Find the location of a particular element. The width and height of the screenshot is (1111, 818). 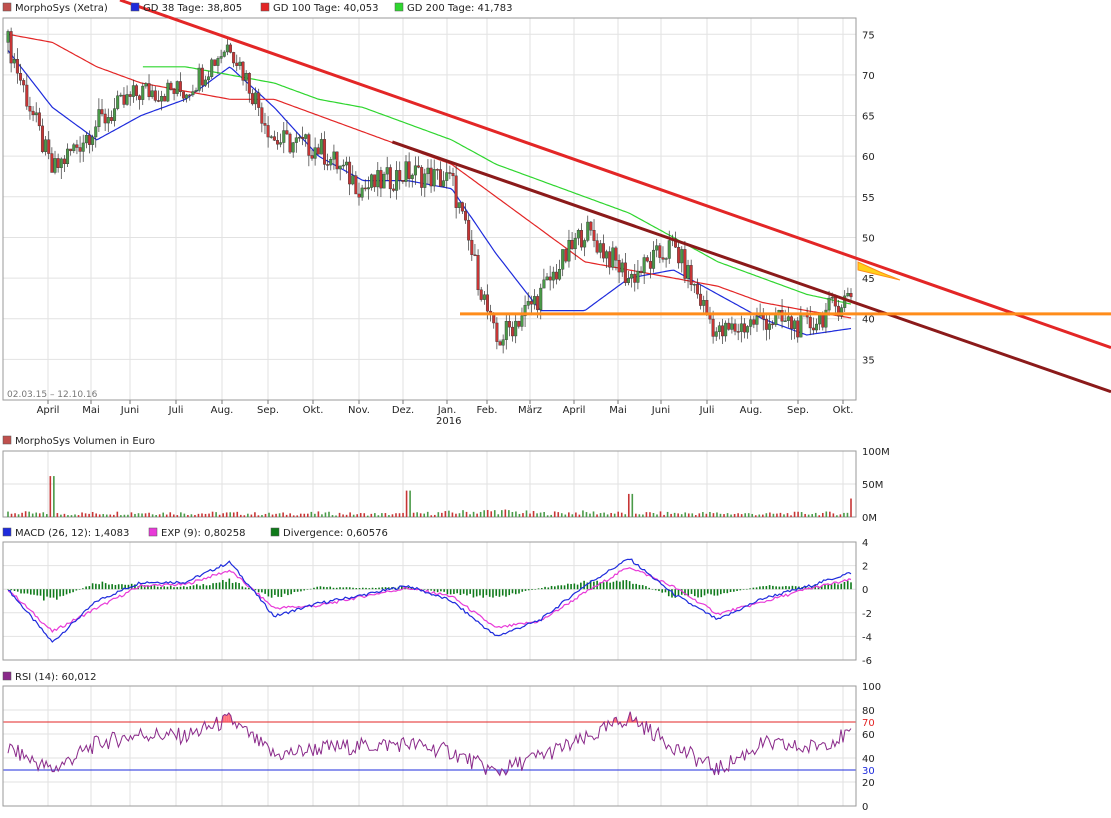

price-legend-label: MorphoSys (Xetra) is located at coordinates (61, 8).